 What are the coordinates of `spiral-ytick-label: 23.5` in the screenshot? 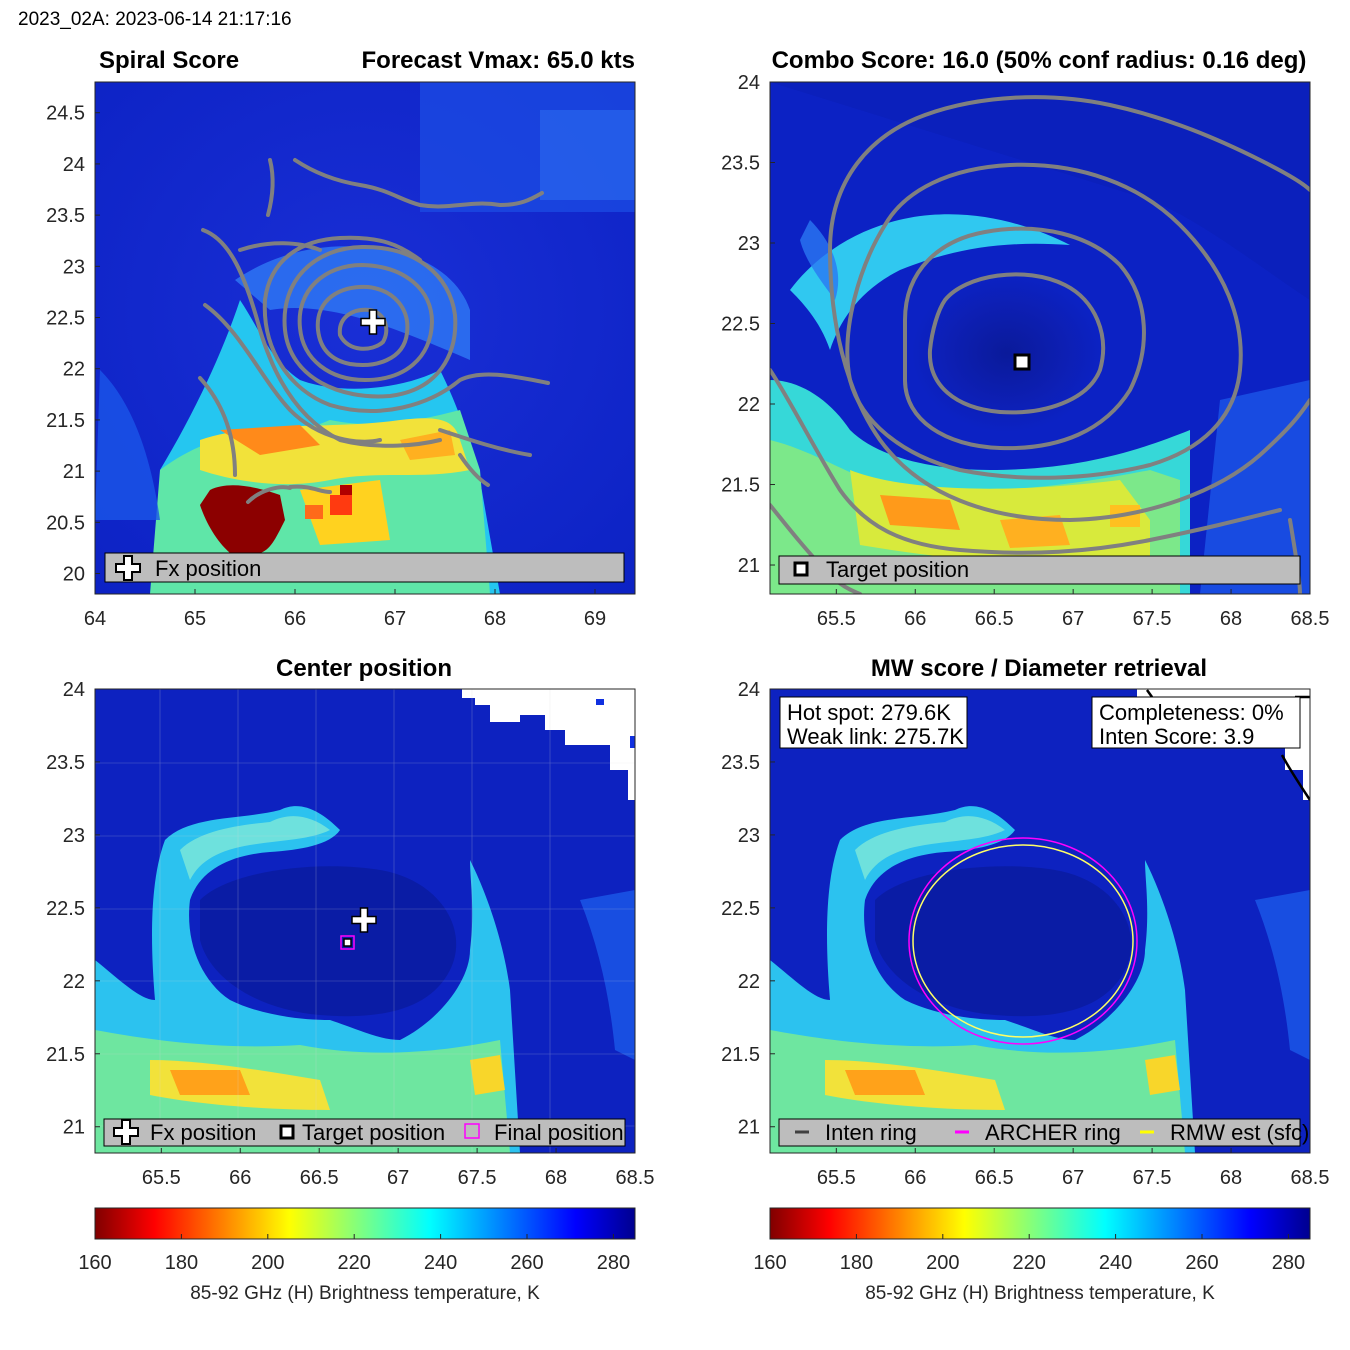 It's located at (65, 216).